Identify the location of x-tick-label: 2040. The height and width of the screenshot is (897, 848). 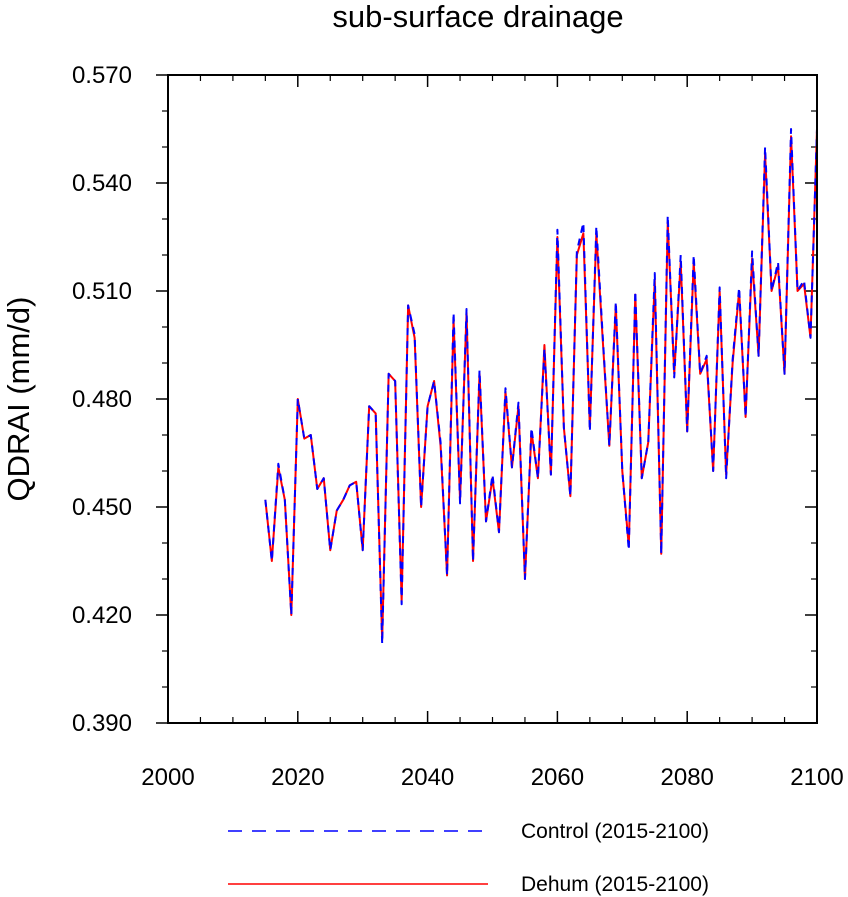
(427, 777).